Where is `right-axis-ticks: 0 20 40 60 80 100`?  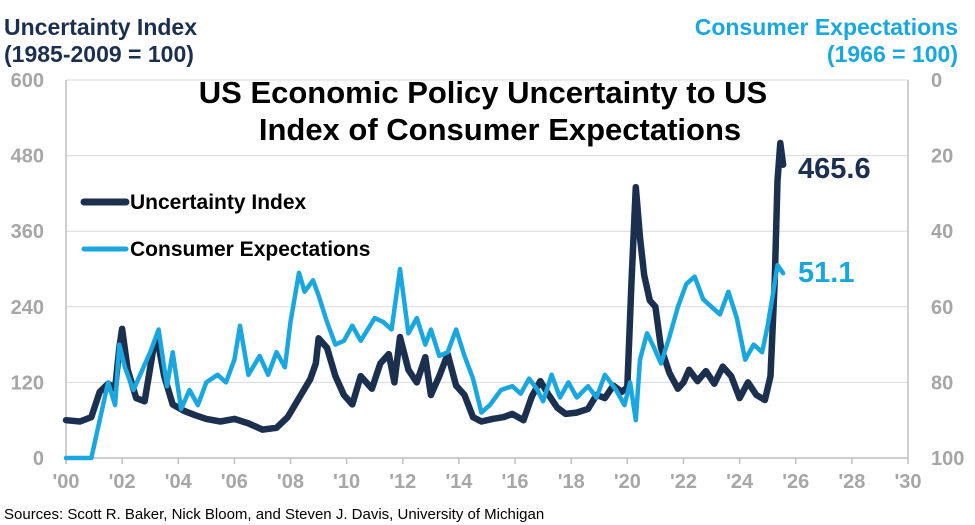
right-axis-ticks: 0 20 40 60 80 100 is located at coordinates (947, 270).